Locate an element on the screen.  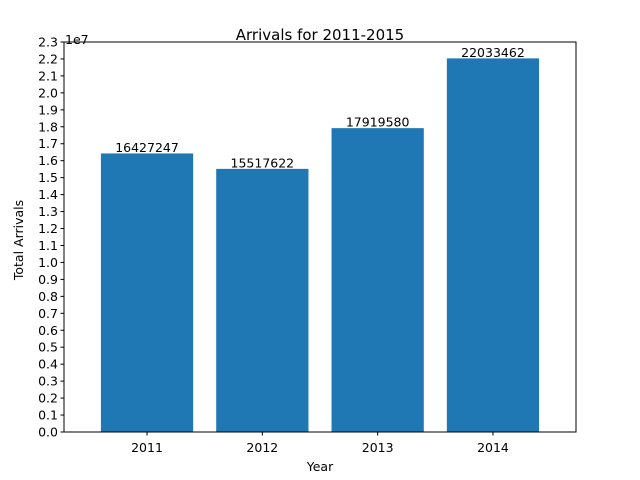
y-tick-label: 1.0 is located at coordinates (48, 262).